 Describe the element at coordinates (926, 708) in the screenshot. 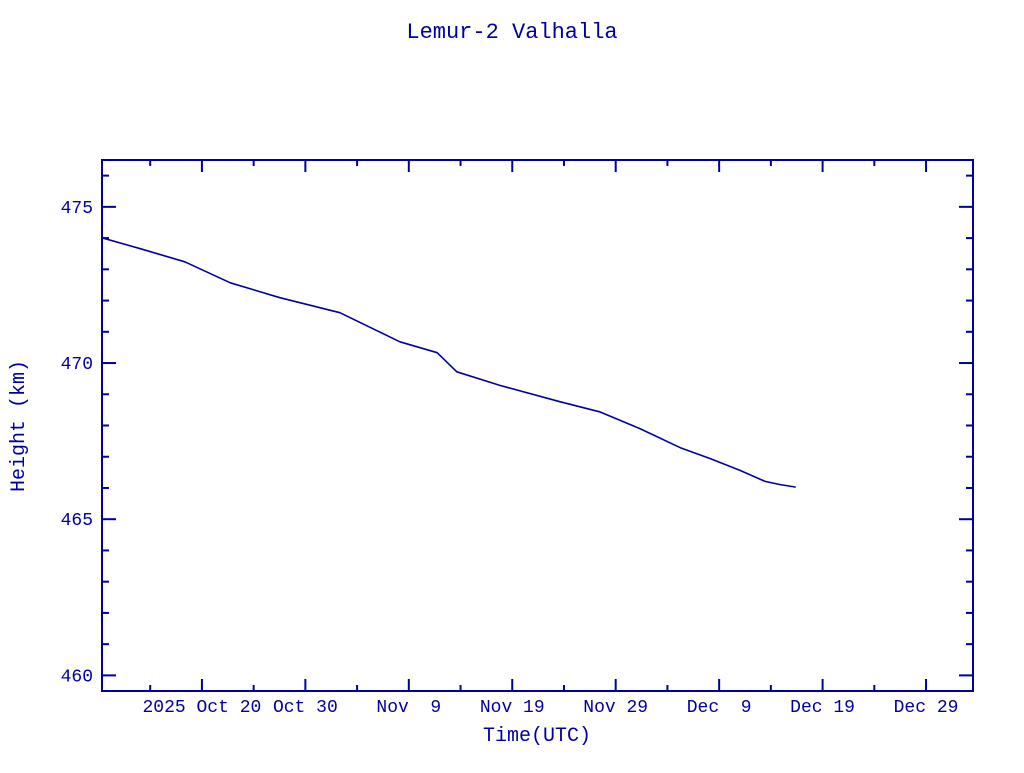

I see `x-tick-label: Dec 29` at that location.